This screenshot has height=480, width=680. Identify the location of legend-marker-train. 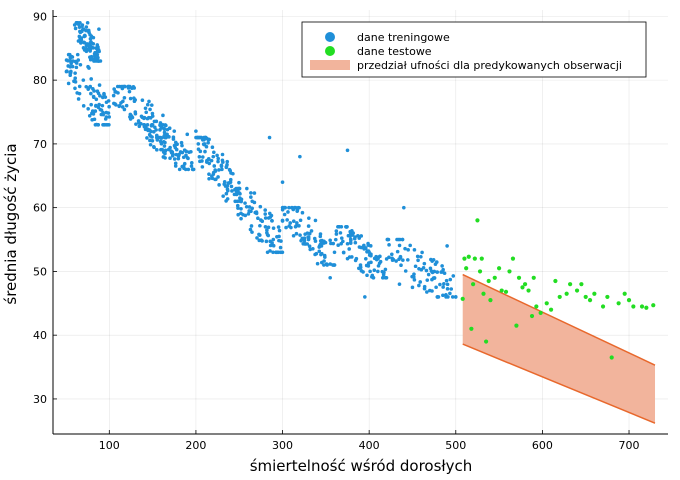
(330, 37).